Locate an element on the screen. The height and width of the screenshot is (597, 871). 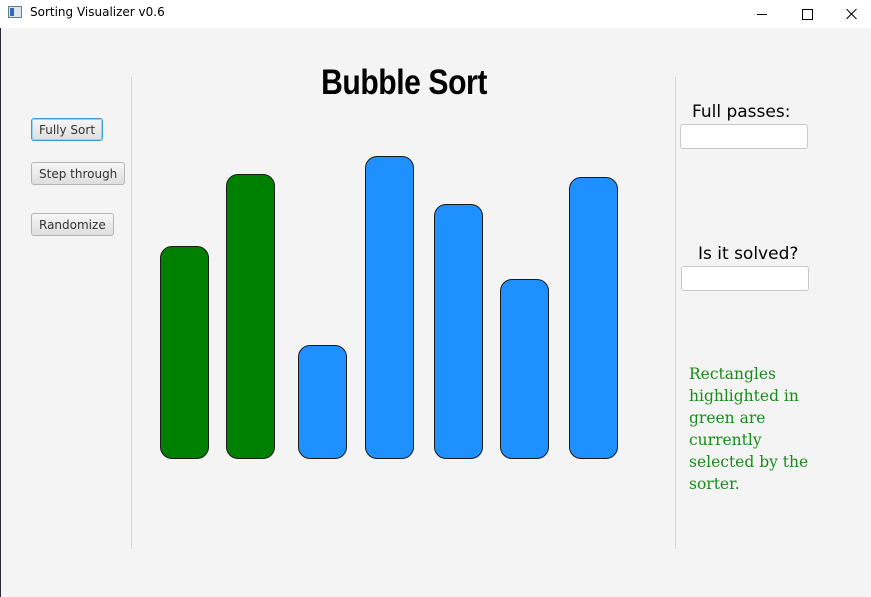
minimize-icon is located at coordinates (762, 14).